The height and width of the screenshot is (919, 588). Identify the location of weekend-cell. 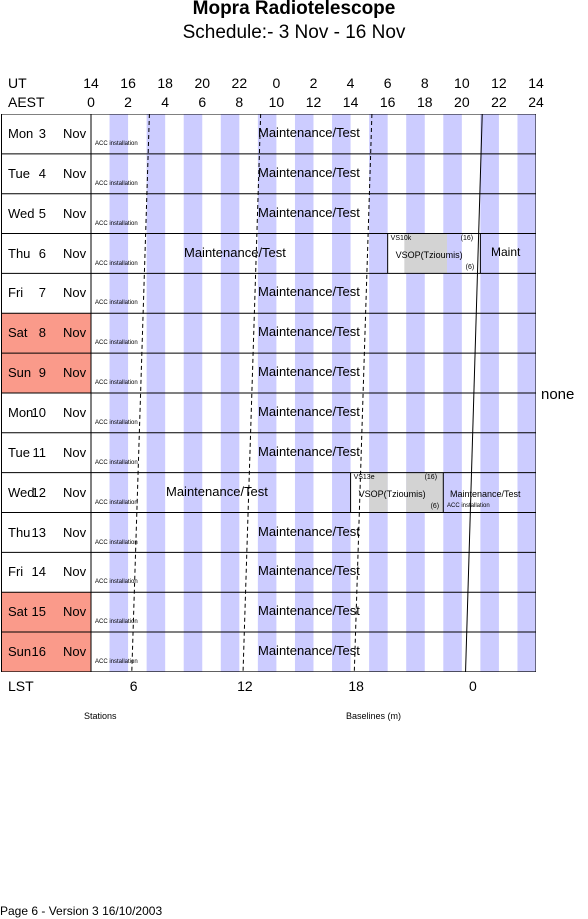
(46, 333).